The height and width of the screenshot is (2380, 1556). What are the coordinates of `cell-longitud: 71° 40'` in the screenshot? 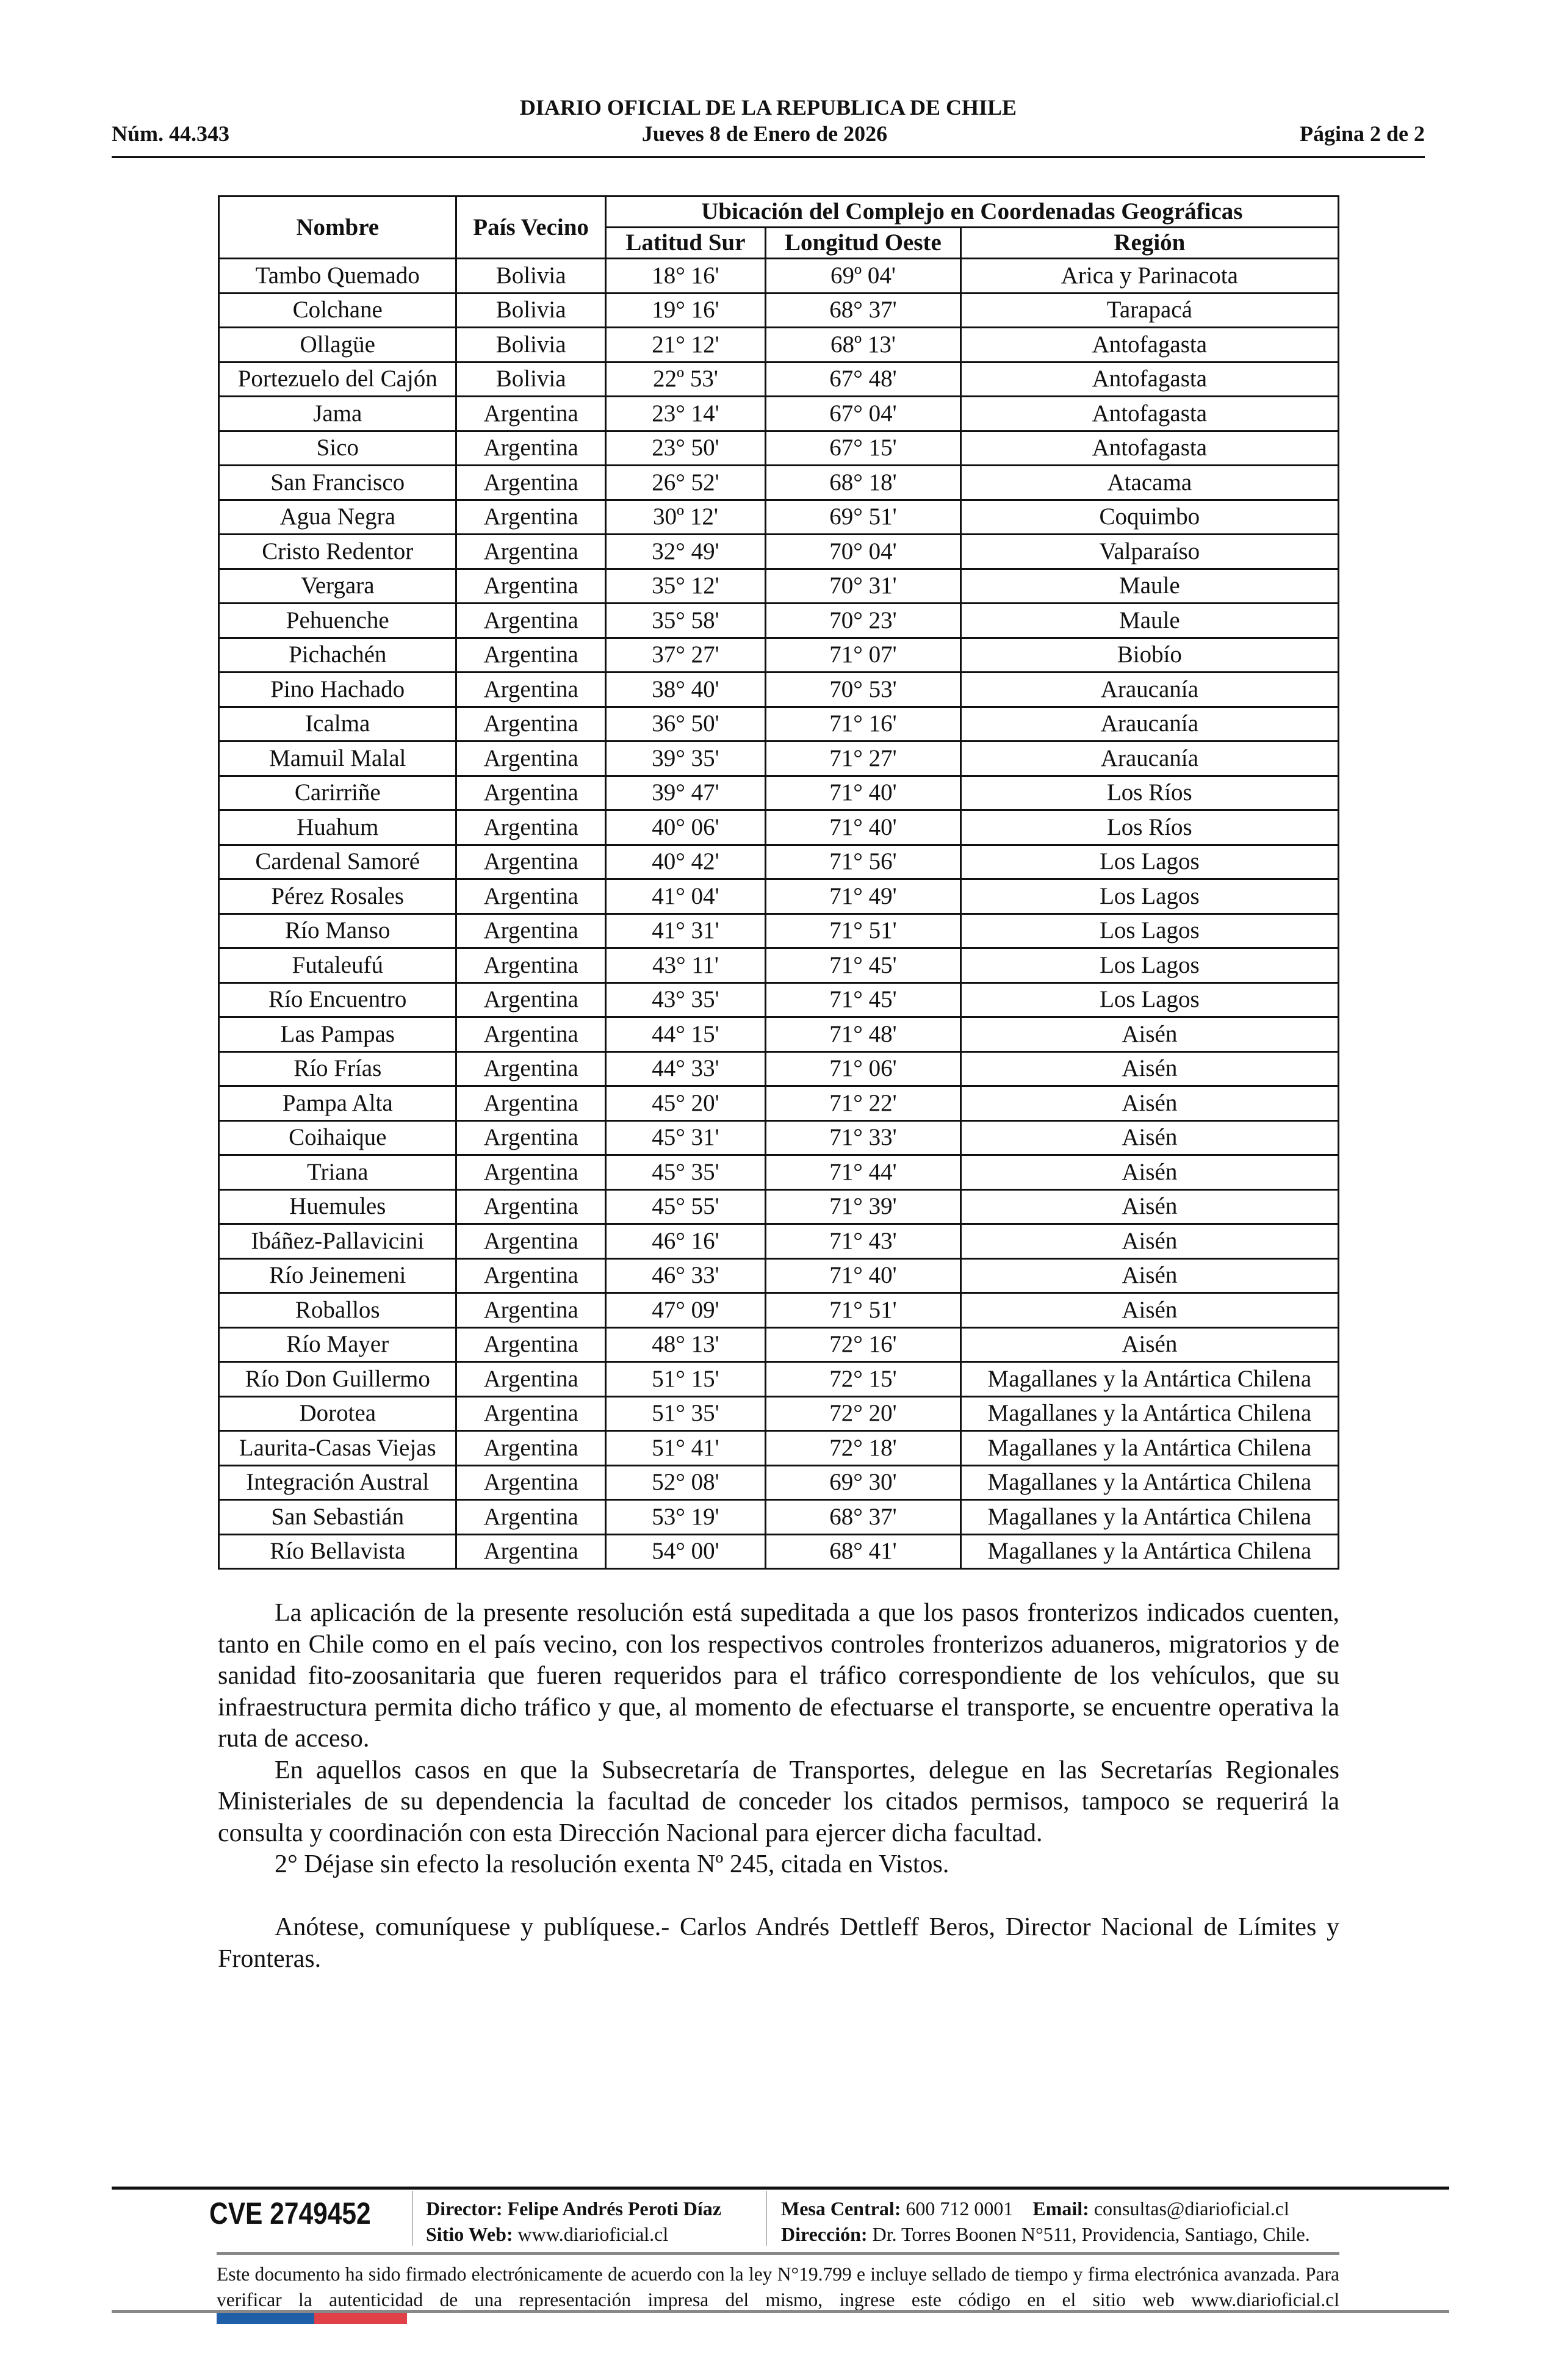 It's located at (864, 1275).